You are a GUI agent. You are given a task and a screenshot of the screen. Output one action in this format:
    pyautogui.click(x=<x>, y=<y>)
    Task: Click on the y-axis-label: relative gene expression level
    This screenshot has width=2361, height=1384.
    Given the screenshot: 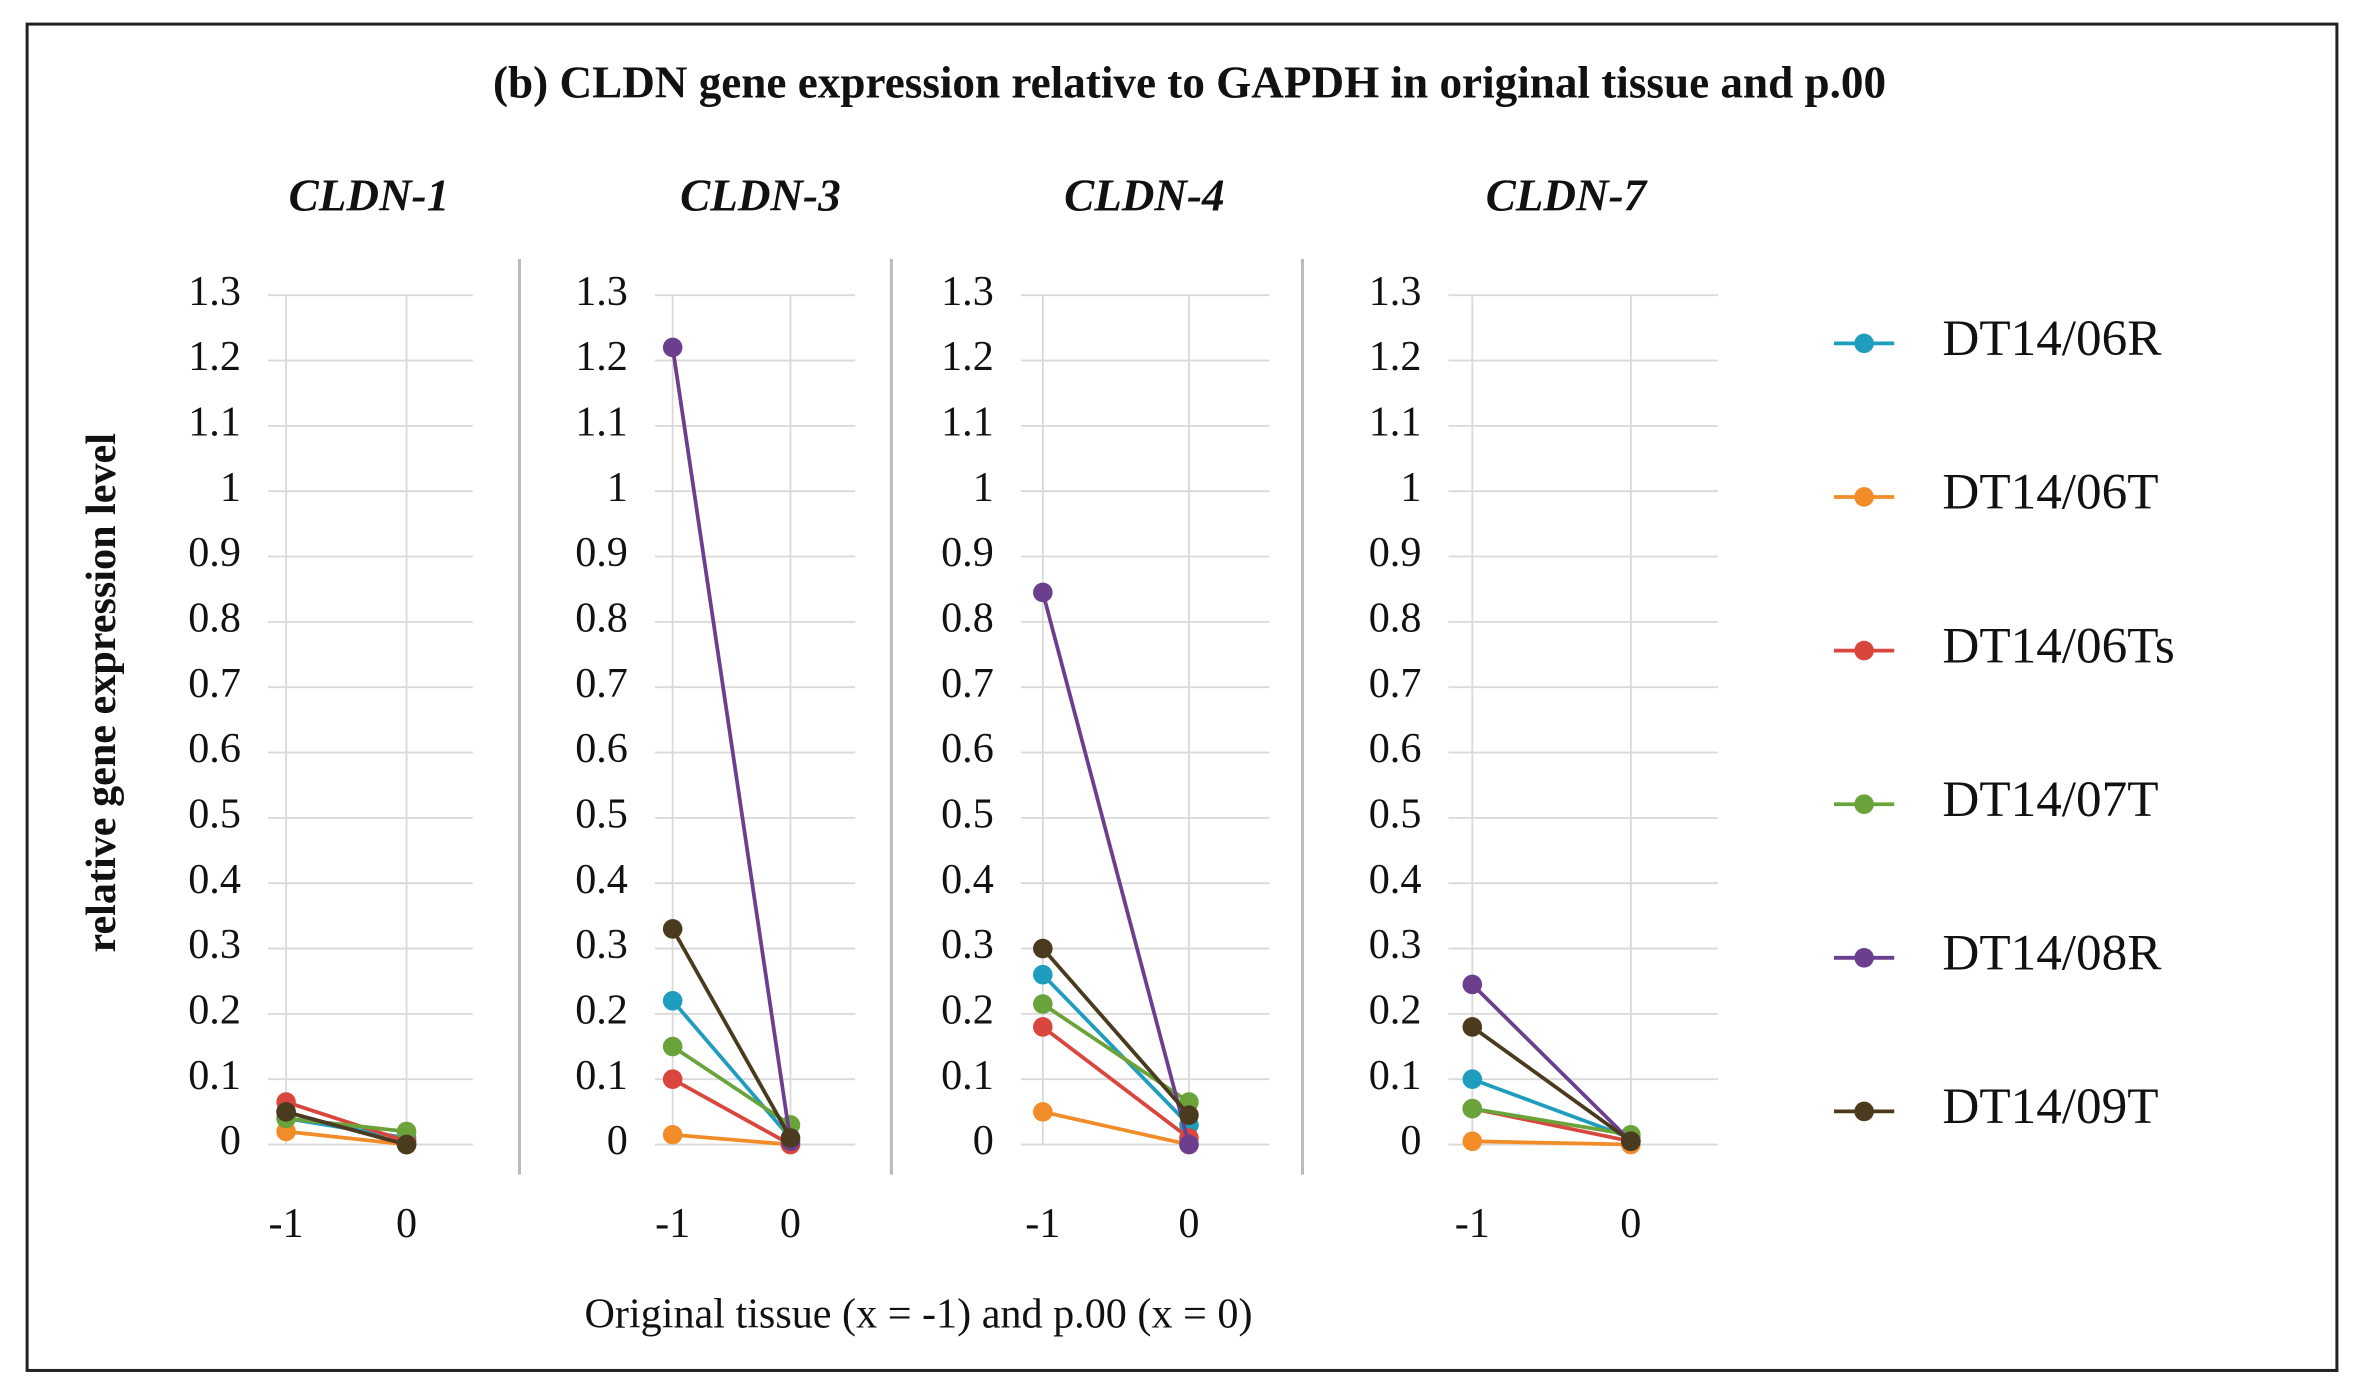 What is the action you would take?
    pyautogui.click(x=101, y=692)
    